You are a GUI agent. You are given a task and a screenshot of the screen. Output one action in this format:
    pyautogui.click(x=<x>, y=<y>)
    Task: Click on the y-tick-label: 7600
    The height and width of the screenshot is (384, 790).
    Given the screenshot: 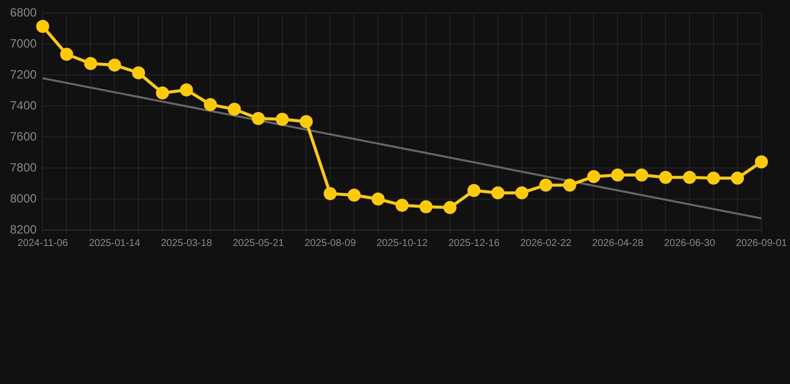 What is the action you would take?
    pyautogui.click(x=24, y=136)
    